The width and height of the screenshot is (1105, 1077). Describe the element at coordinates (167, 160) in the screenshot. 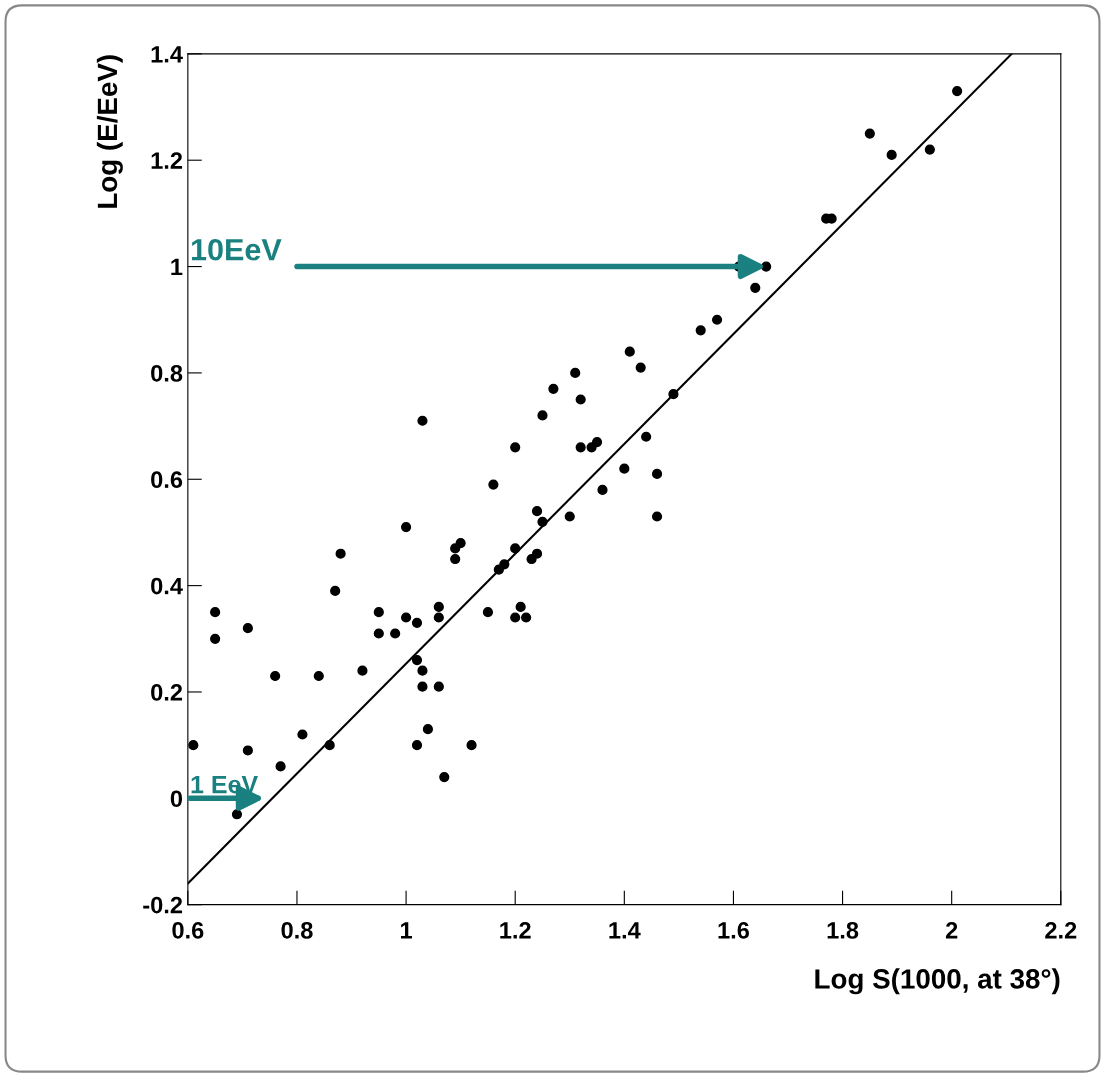

I see `y-tick-label: 1.2` at that location.